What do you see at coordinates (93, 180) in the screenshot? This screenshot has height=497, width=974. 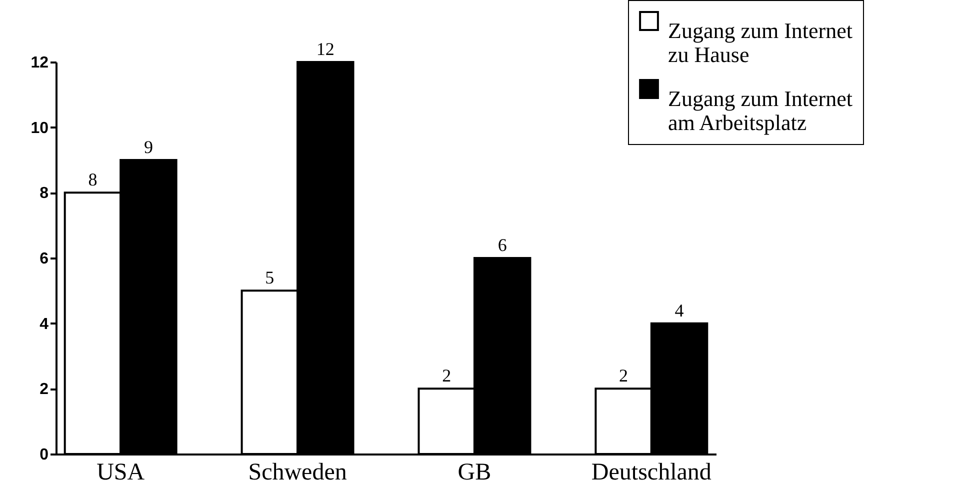 I see `data-label: 8` at bounding box center [93, 180].